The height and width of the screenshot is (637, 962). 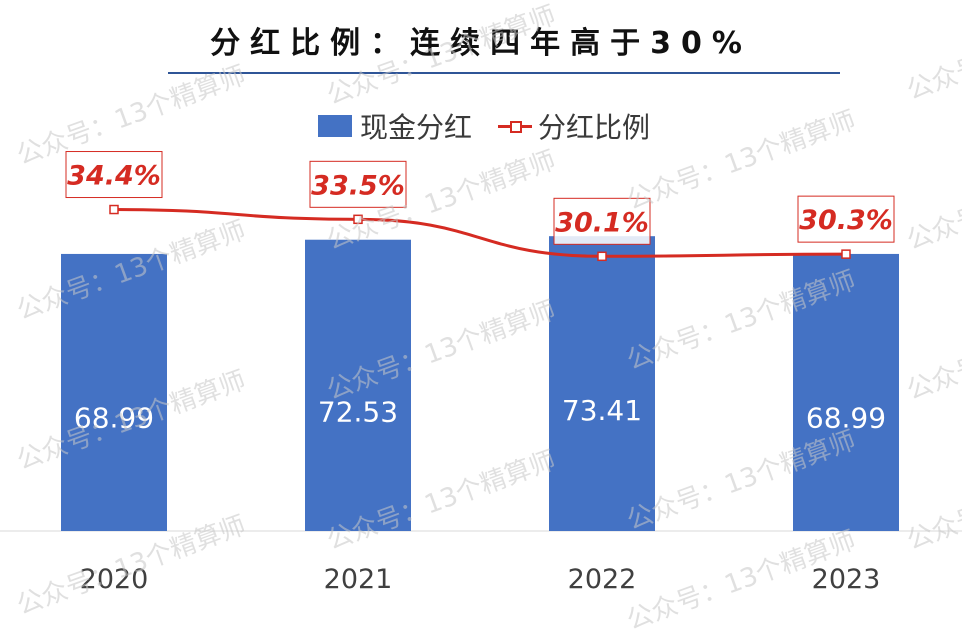 What do you see at coordinates (497, 126) in the screenshot?
I see `legend: 现金分红 分红比例` at bounding box center [497, 126].